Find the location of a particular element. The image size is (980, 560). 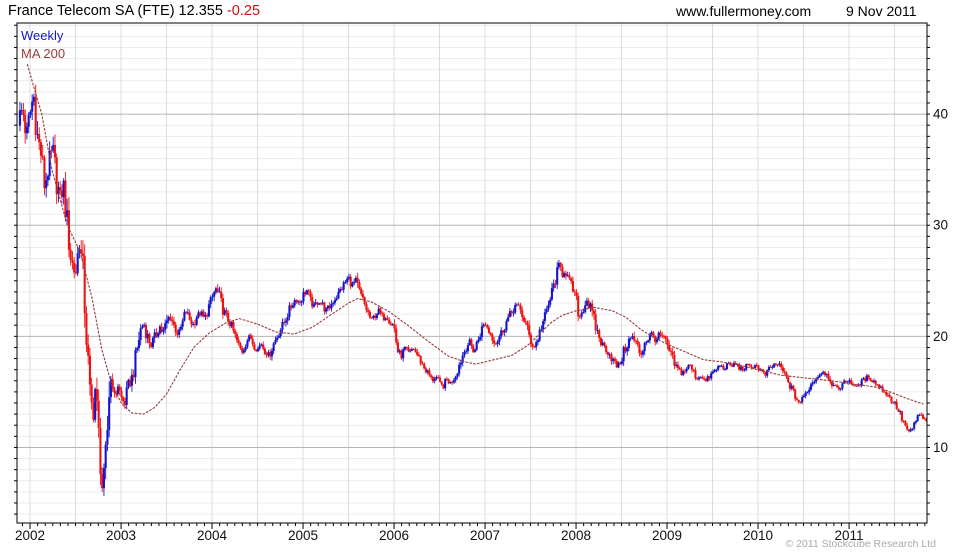

legend-frequency: Weekly is located at coordinates (42, 35).